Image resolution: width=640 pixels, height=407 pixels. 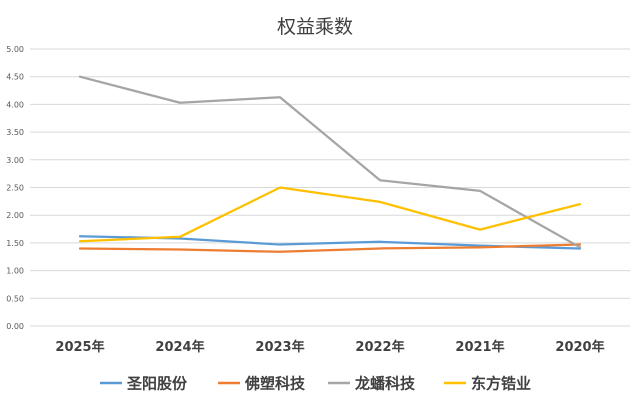 What do you see at coordinates (179, 347) in the screenshot?
I see `x-tick-label: 2024年` at bounding box center [179, 347].